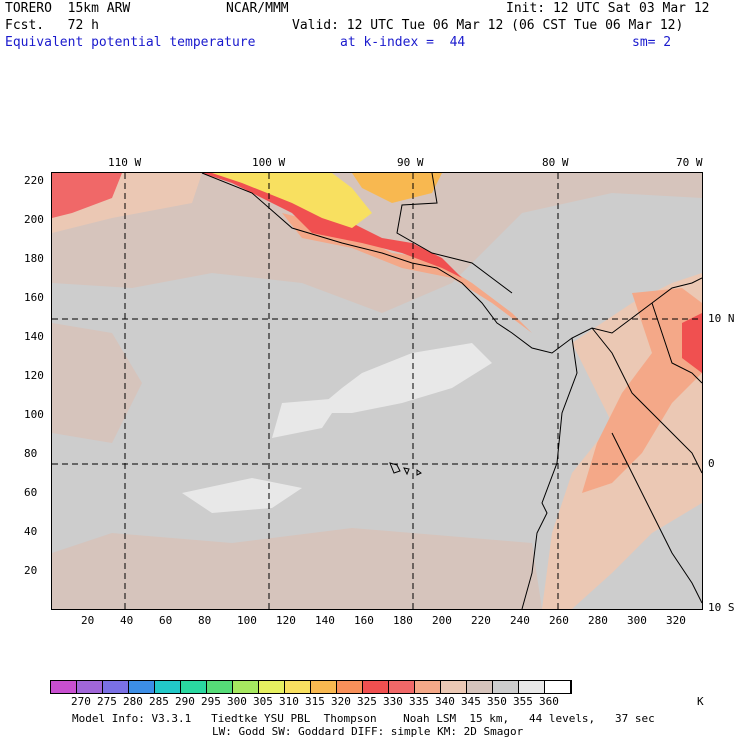 This screenshot has height=740, width=740. I want to click on grid-y-label: 180, so click(34, 258).